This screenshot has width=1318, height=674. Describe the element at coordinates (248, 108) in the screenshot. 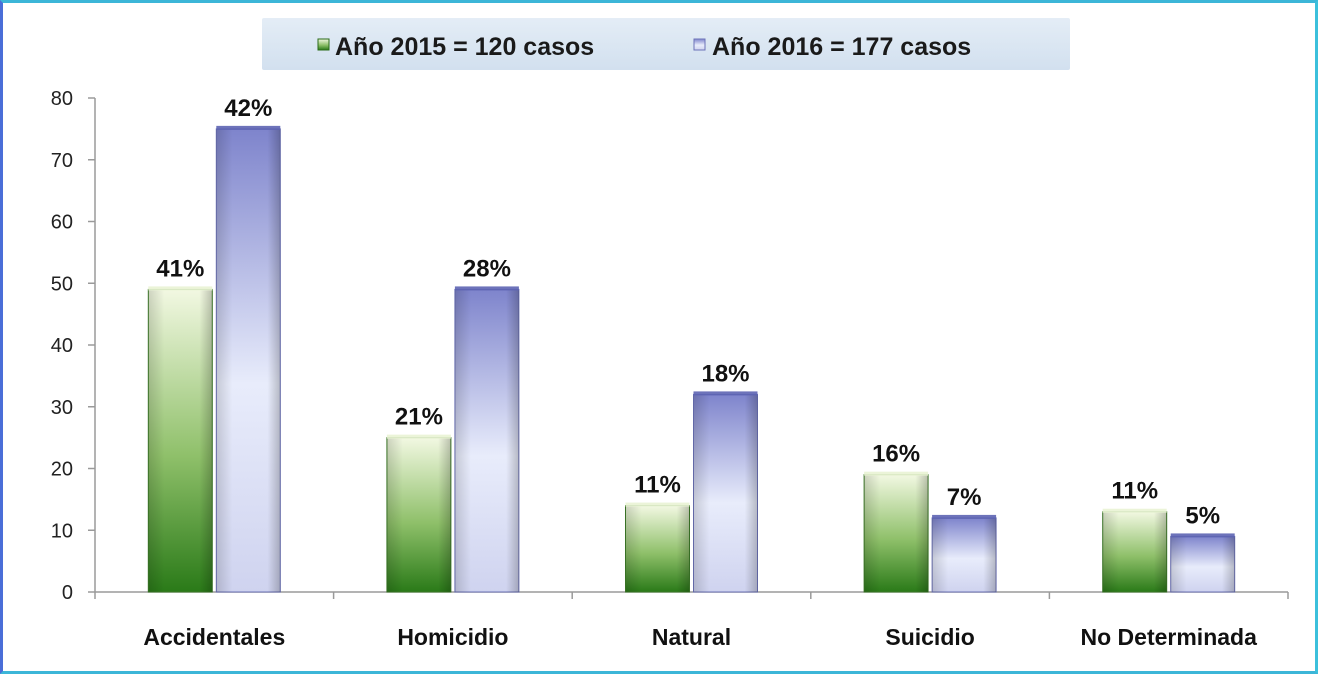

I see `data-label-2016: 42%` at that location.